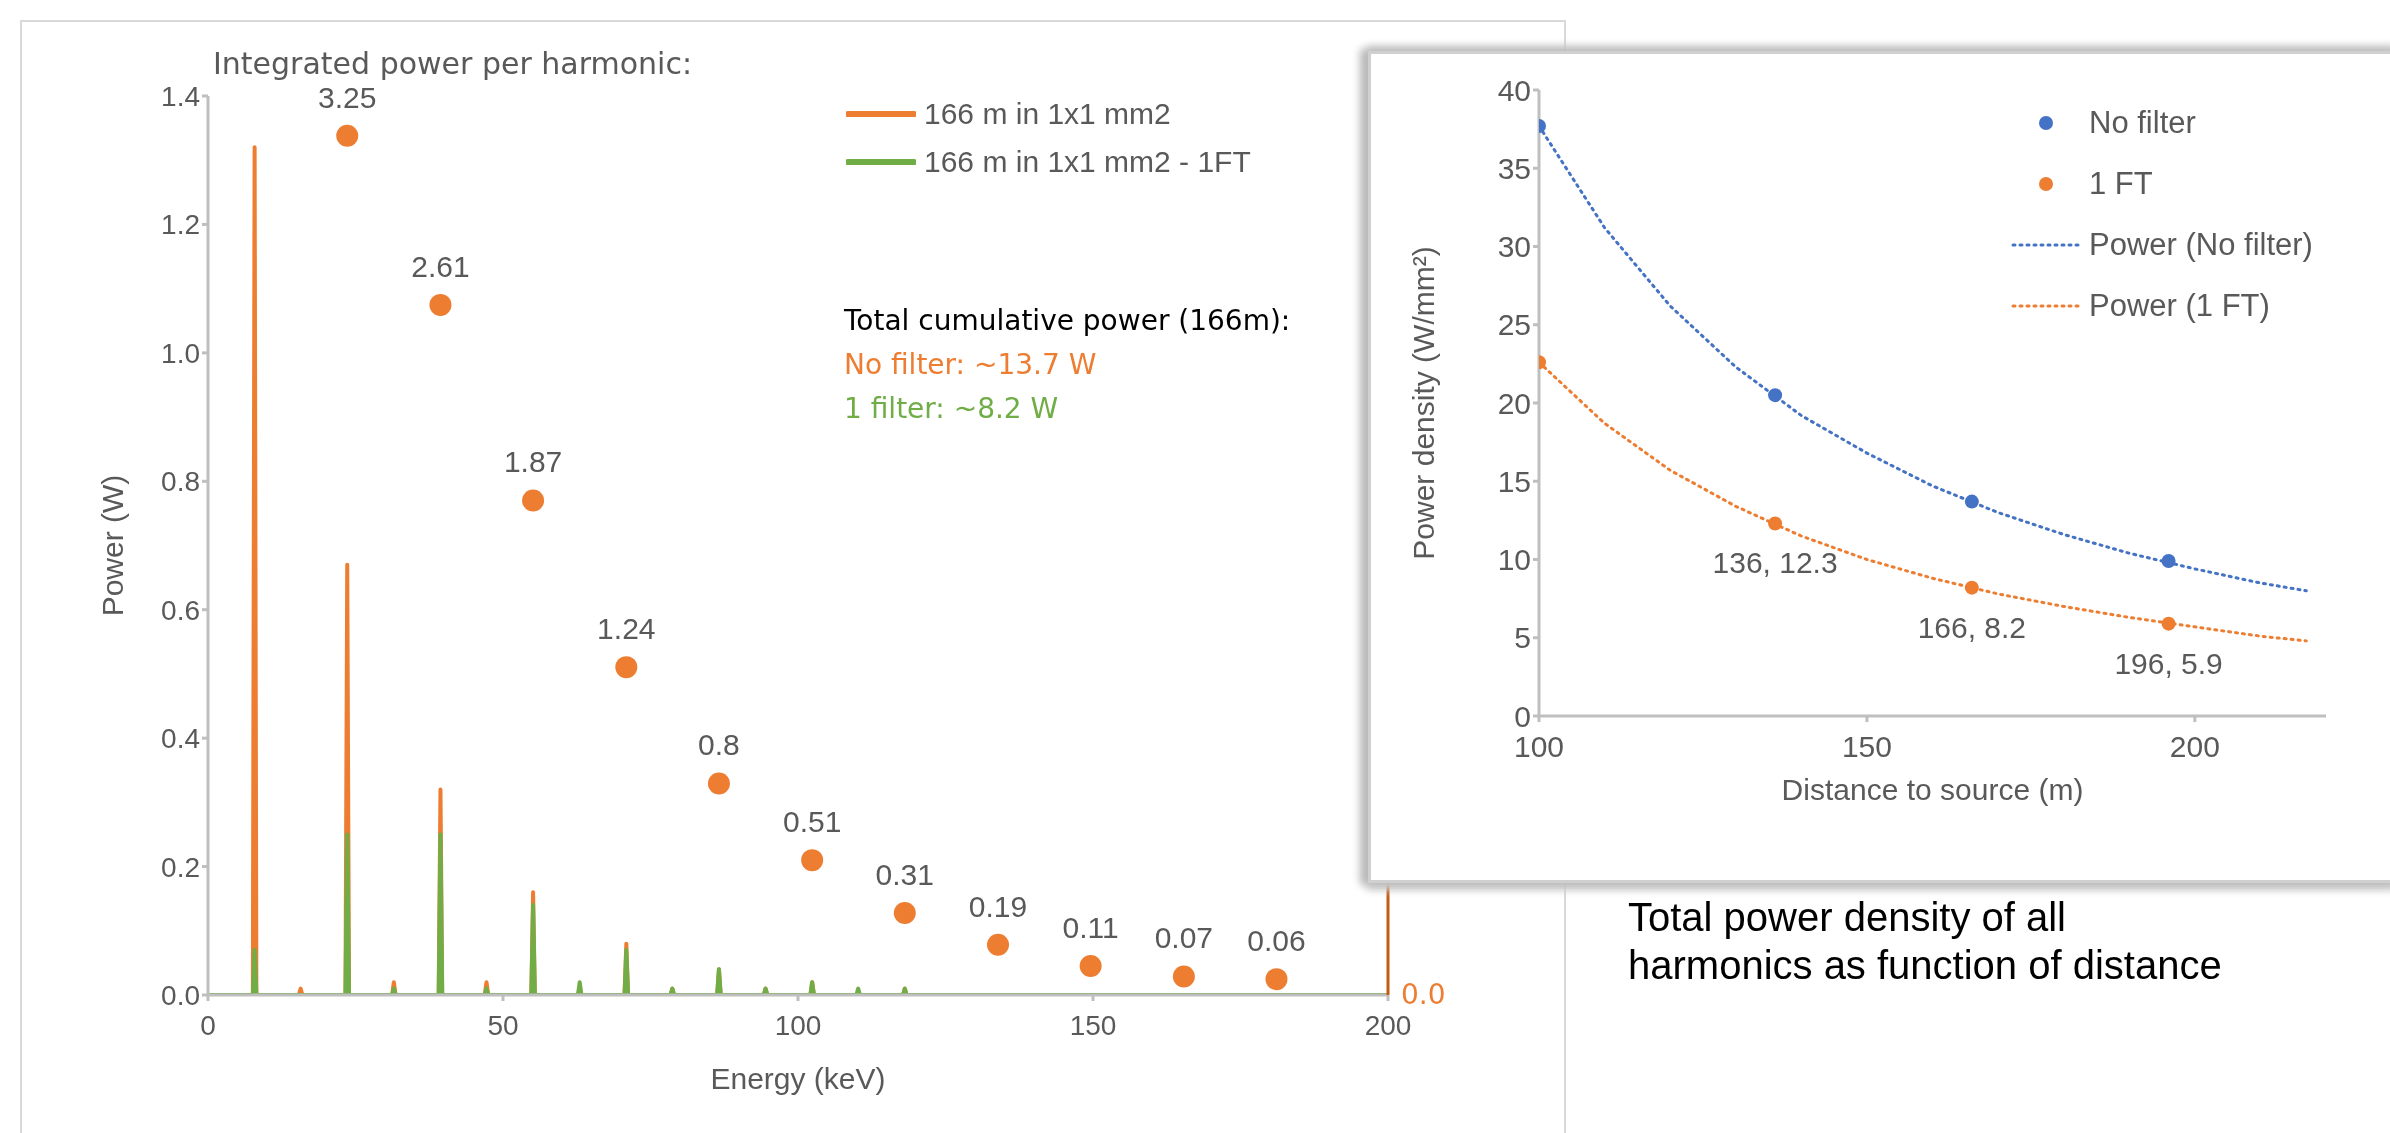 Image resolution: width=2390 pixels, height=1133 pixels. I want to click on annotation: No filter: ~13.7 W, so click(970, 365).